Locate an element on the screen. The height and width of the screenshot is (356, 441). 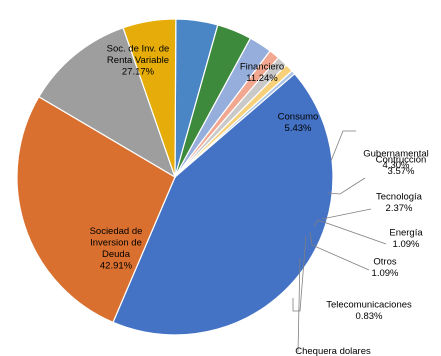
slice-label-consumo: Consumo 5.43% is located at coordinates (298, 122).